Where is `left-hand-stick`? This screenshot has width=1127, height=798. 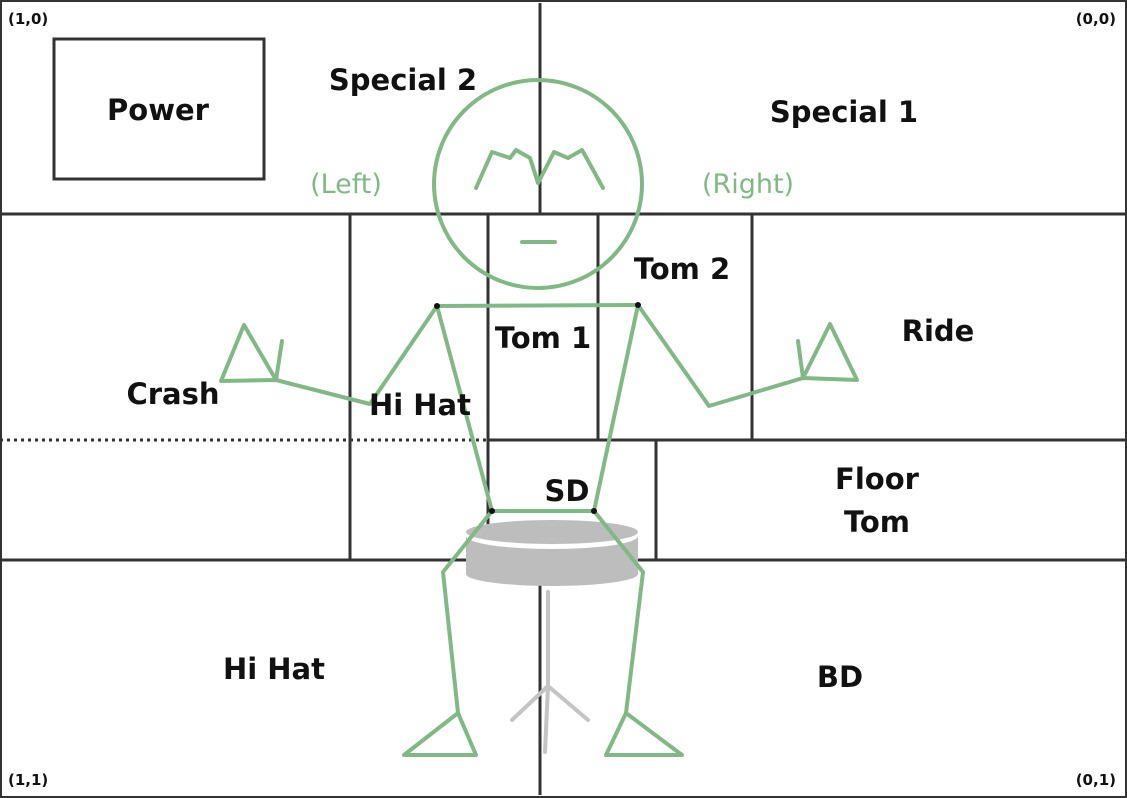
left-hand-stick is located at coordinates (251, 353).